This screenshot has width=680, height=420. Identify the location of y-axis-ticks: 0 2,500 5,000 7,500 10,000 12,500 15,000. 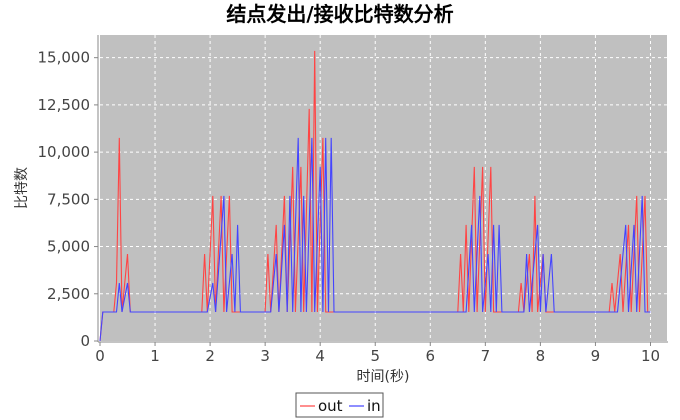
(68, 199).